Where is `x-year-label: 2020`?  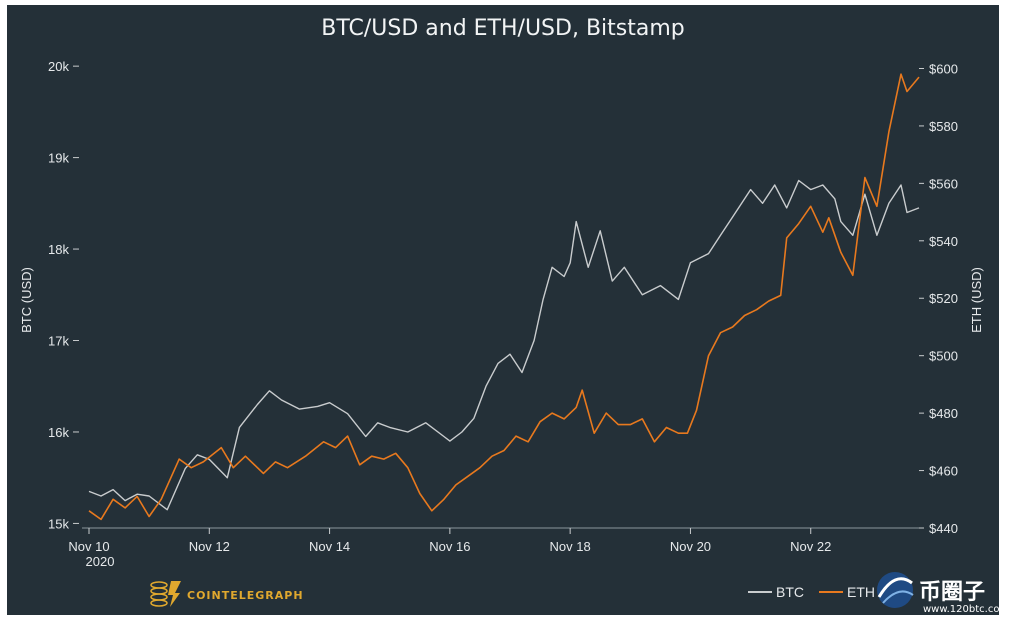
x-year-label: 2020 is located at coordinates (100, 561).